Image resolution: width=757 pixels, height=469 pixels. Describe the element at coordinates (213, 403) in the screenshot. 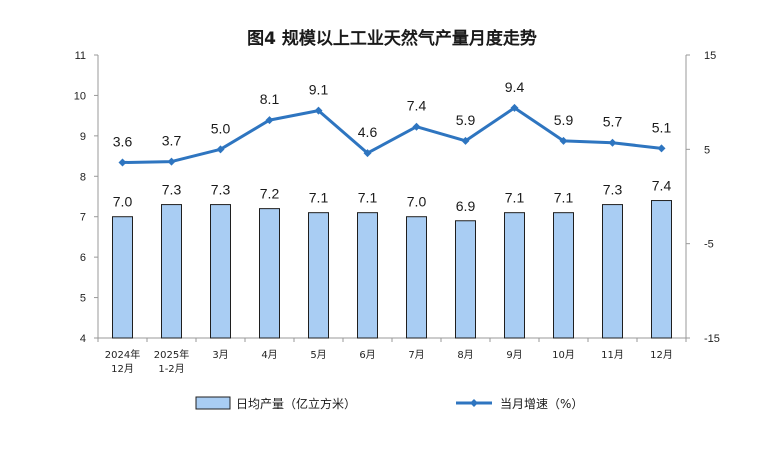

I see `legend-bar-swatch` at that location.